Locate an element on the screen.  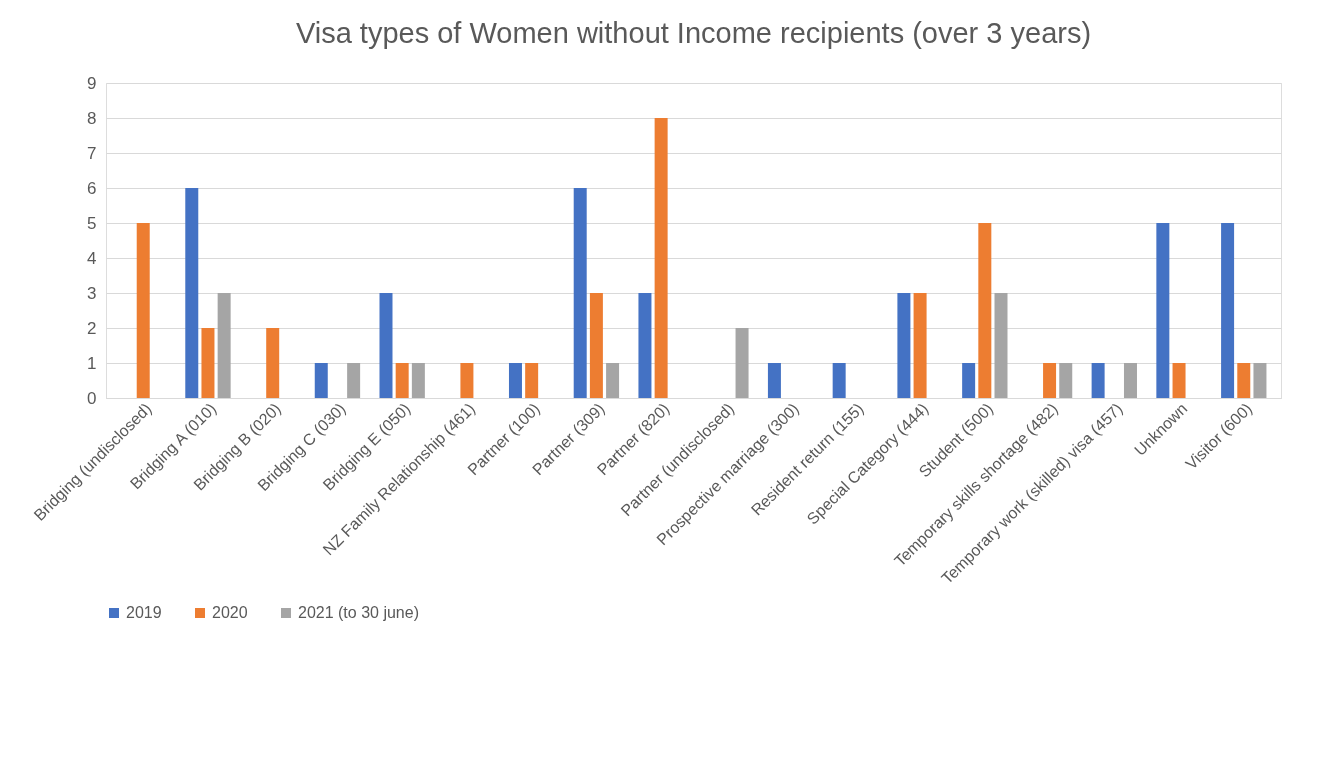
y-tick-label: 1 is located at coordinates (92, 363).